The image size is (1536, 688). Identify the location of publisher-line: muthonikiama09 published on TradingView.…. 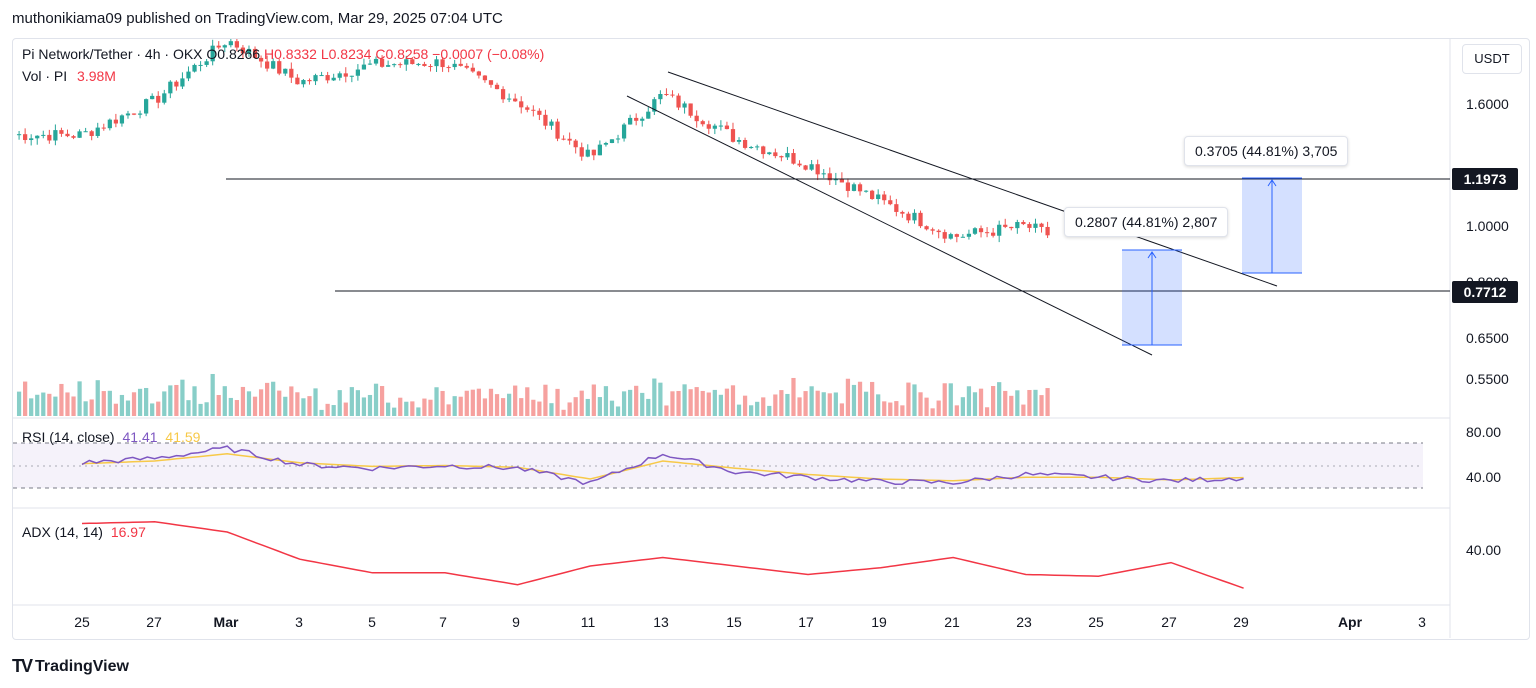
(257, 18).